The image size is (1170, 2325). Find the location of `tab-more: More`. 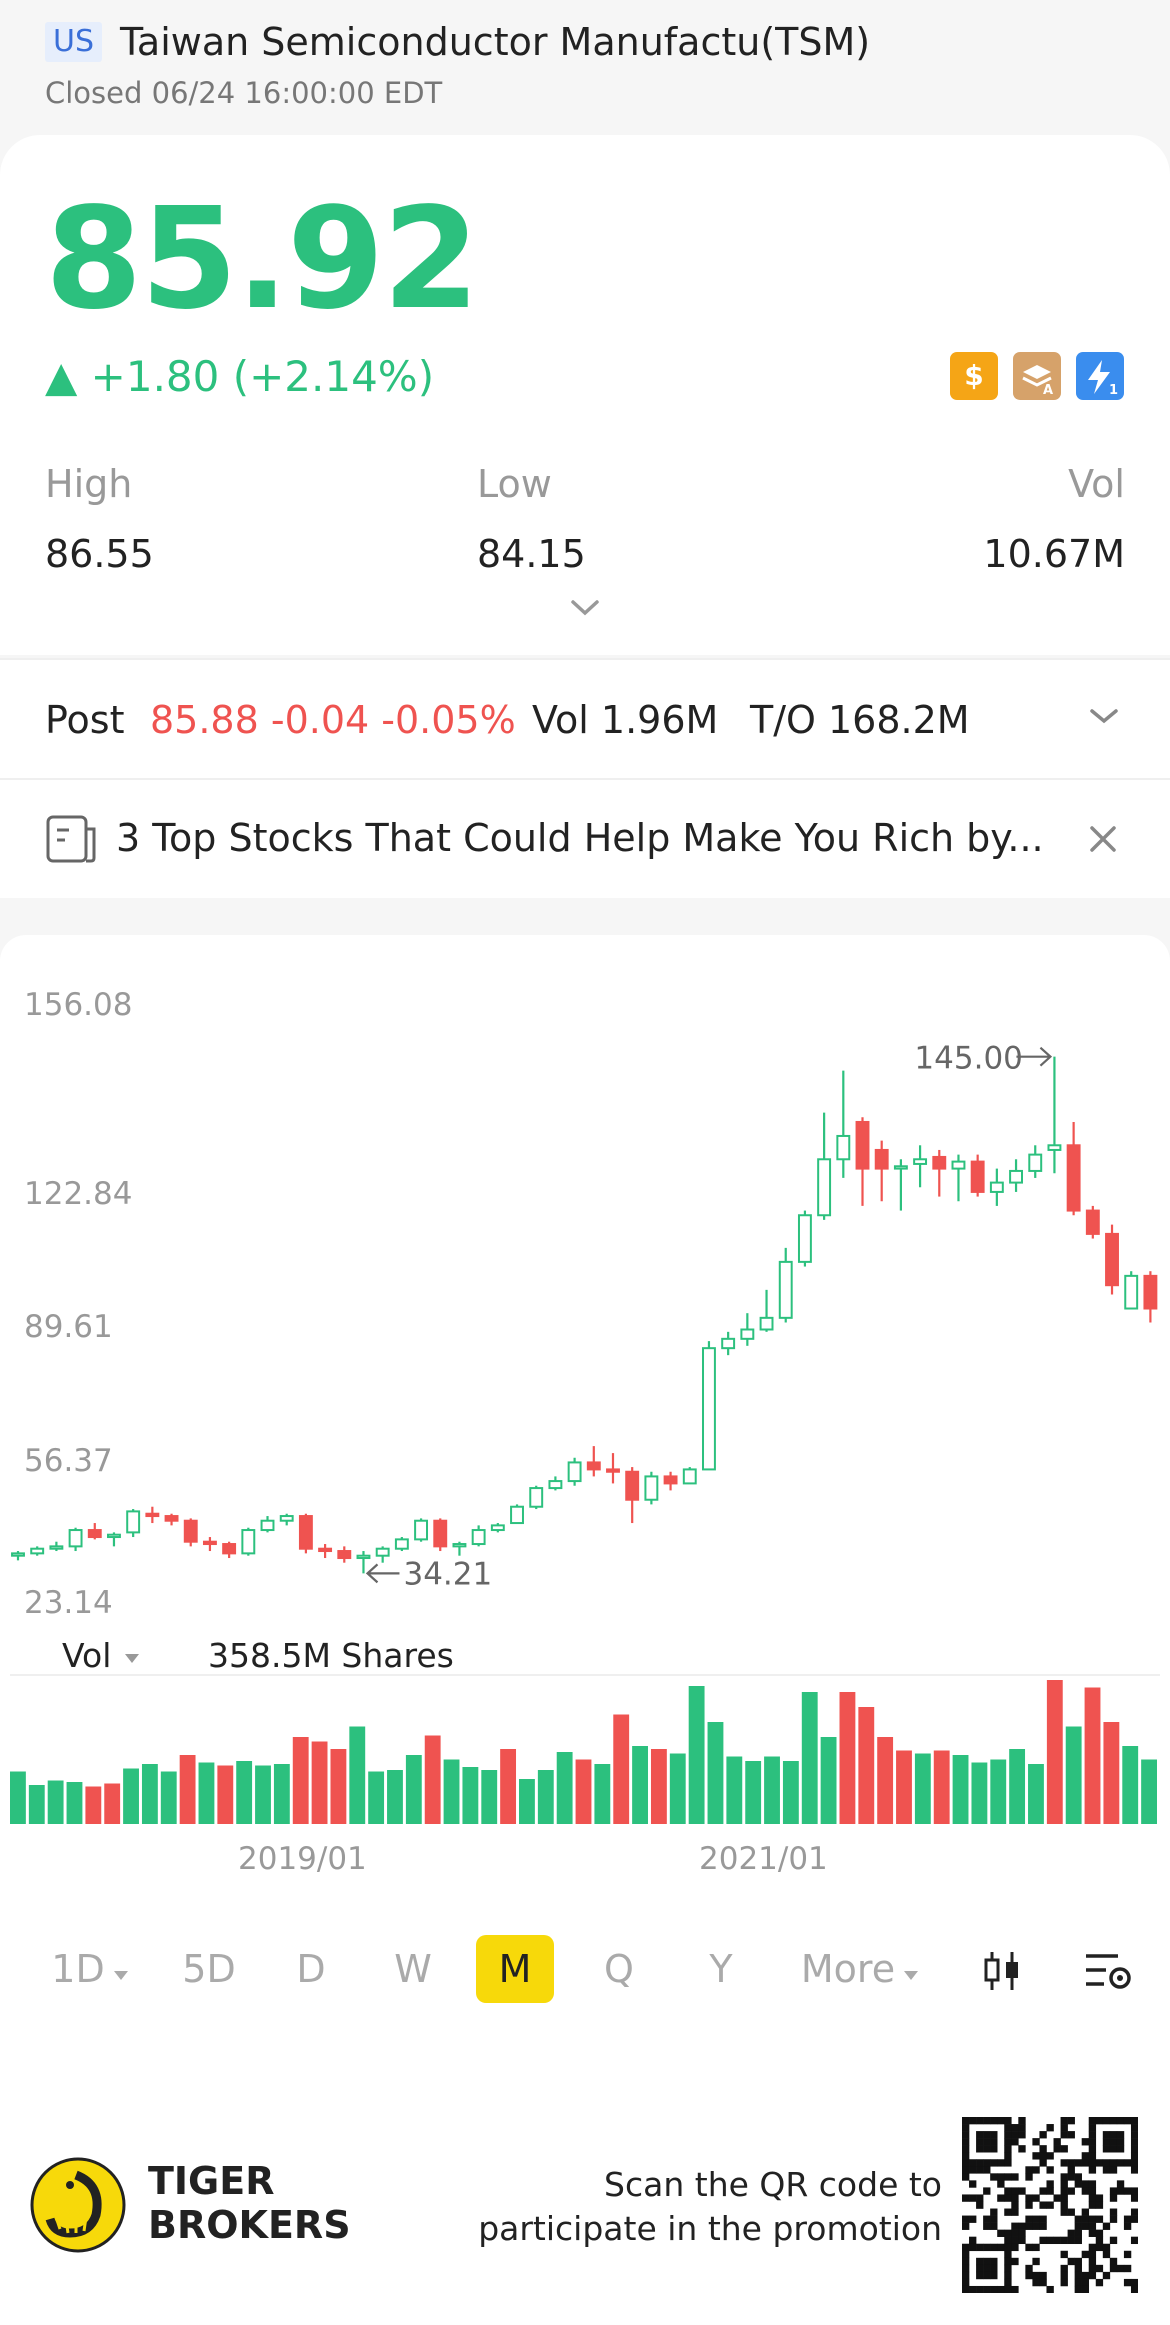

tab-more: More is located at coordinates (860, 1969).